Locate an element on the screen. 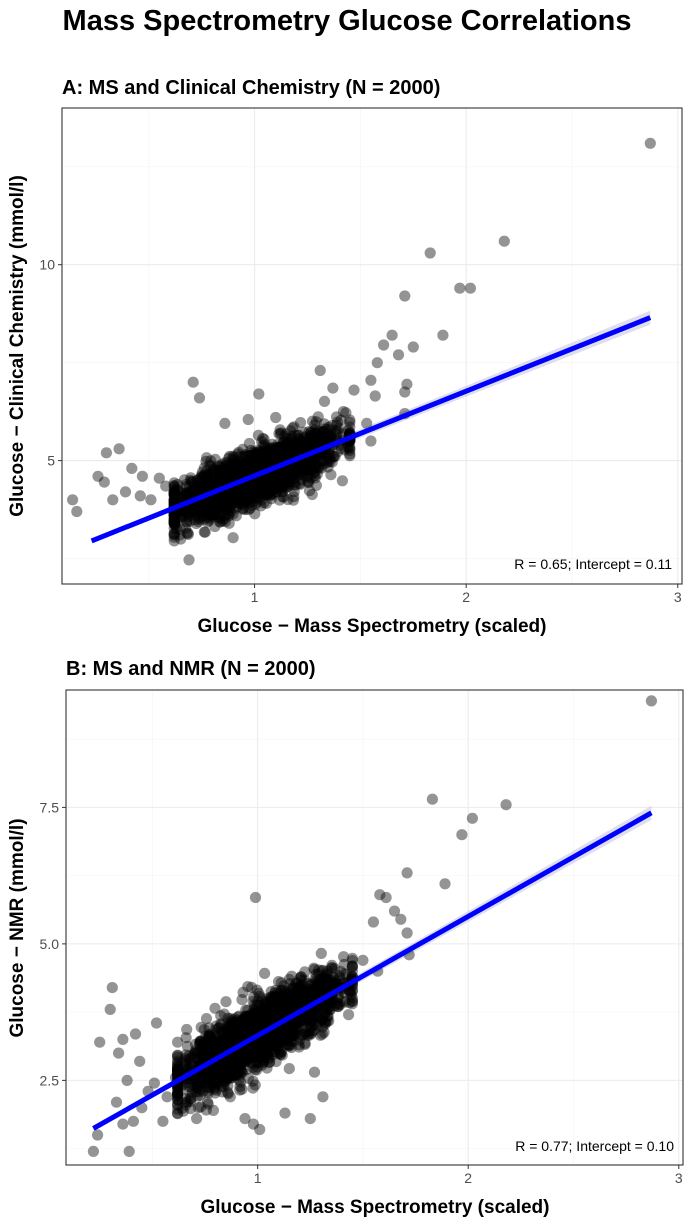  x-tick-label: 2 is located at coordinates (466, 597).